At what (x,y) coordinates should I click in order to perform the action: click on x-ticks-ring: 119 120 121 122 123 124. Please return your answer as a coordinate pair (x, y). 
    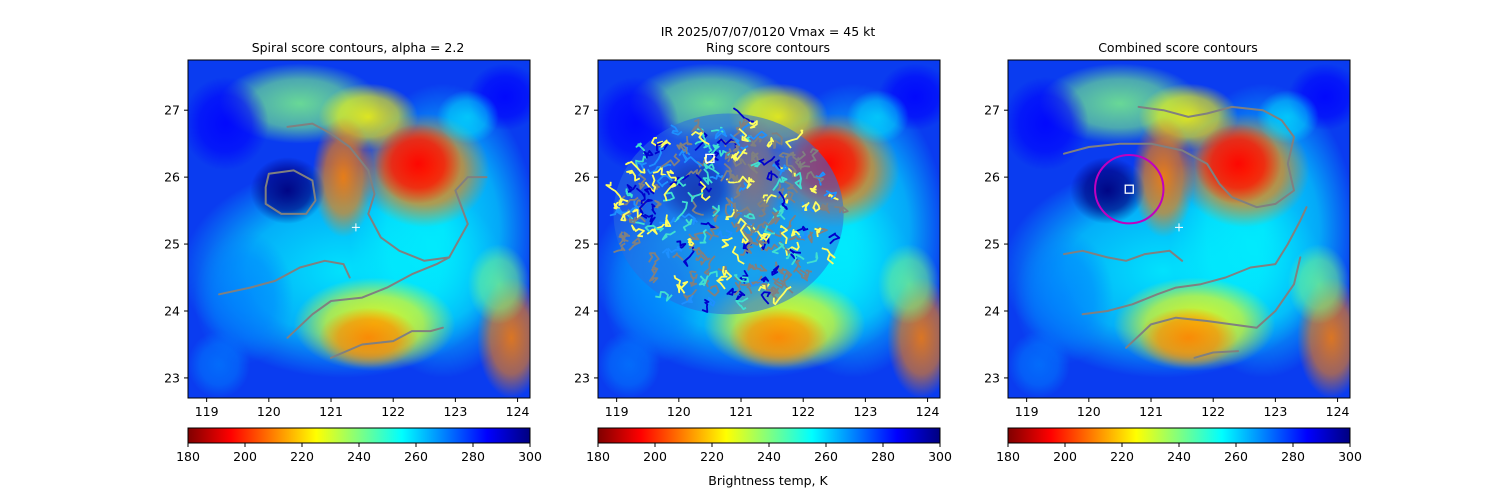
    Looking at the image, I should click on (772, 408).